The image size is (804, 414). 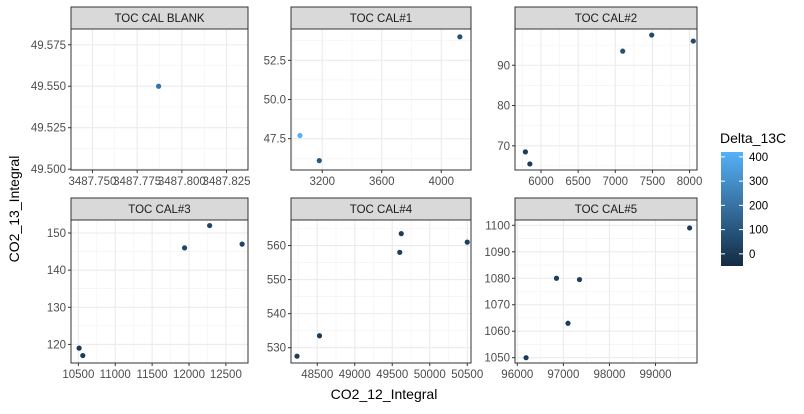 I want to click on y-tick-label: 49.575, so click(x=48, y=46).